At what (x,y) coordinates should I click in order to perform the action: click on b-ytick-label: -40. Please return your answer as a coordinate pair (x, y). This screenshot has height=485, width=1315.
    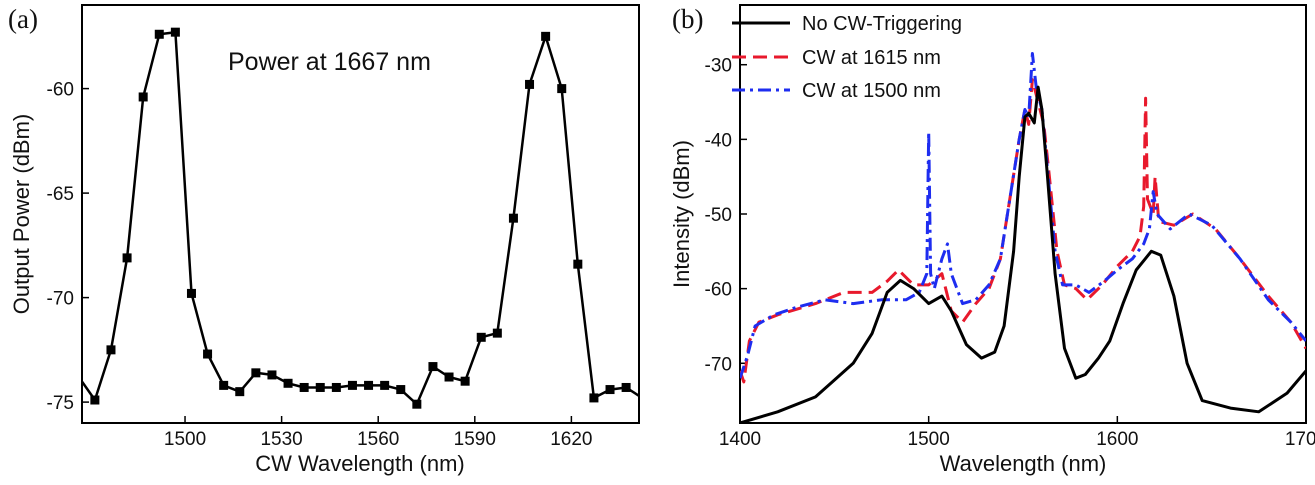
    Looking at the image, I should click on (718, 140).